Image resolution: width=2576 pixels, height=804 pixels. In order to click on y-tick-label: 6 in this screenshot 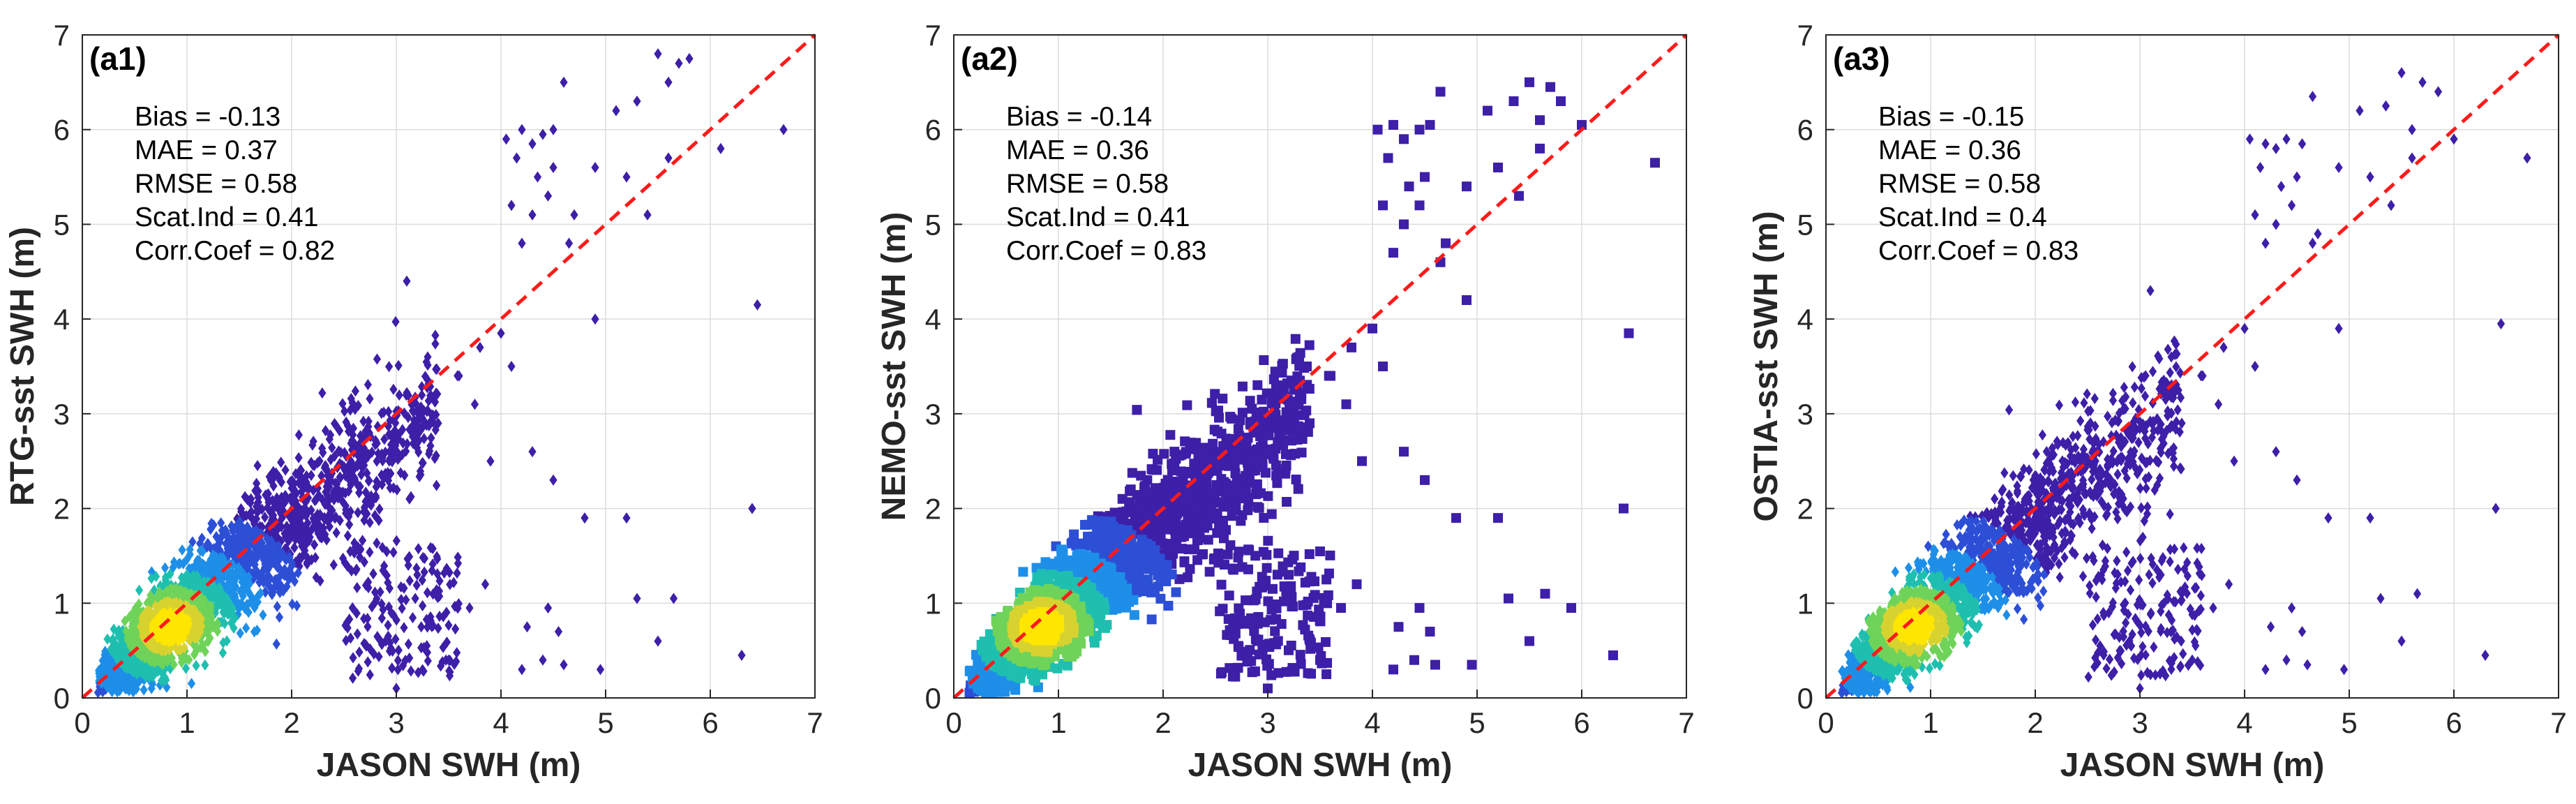, I will do `click(62, 130)`.